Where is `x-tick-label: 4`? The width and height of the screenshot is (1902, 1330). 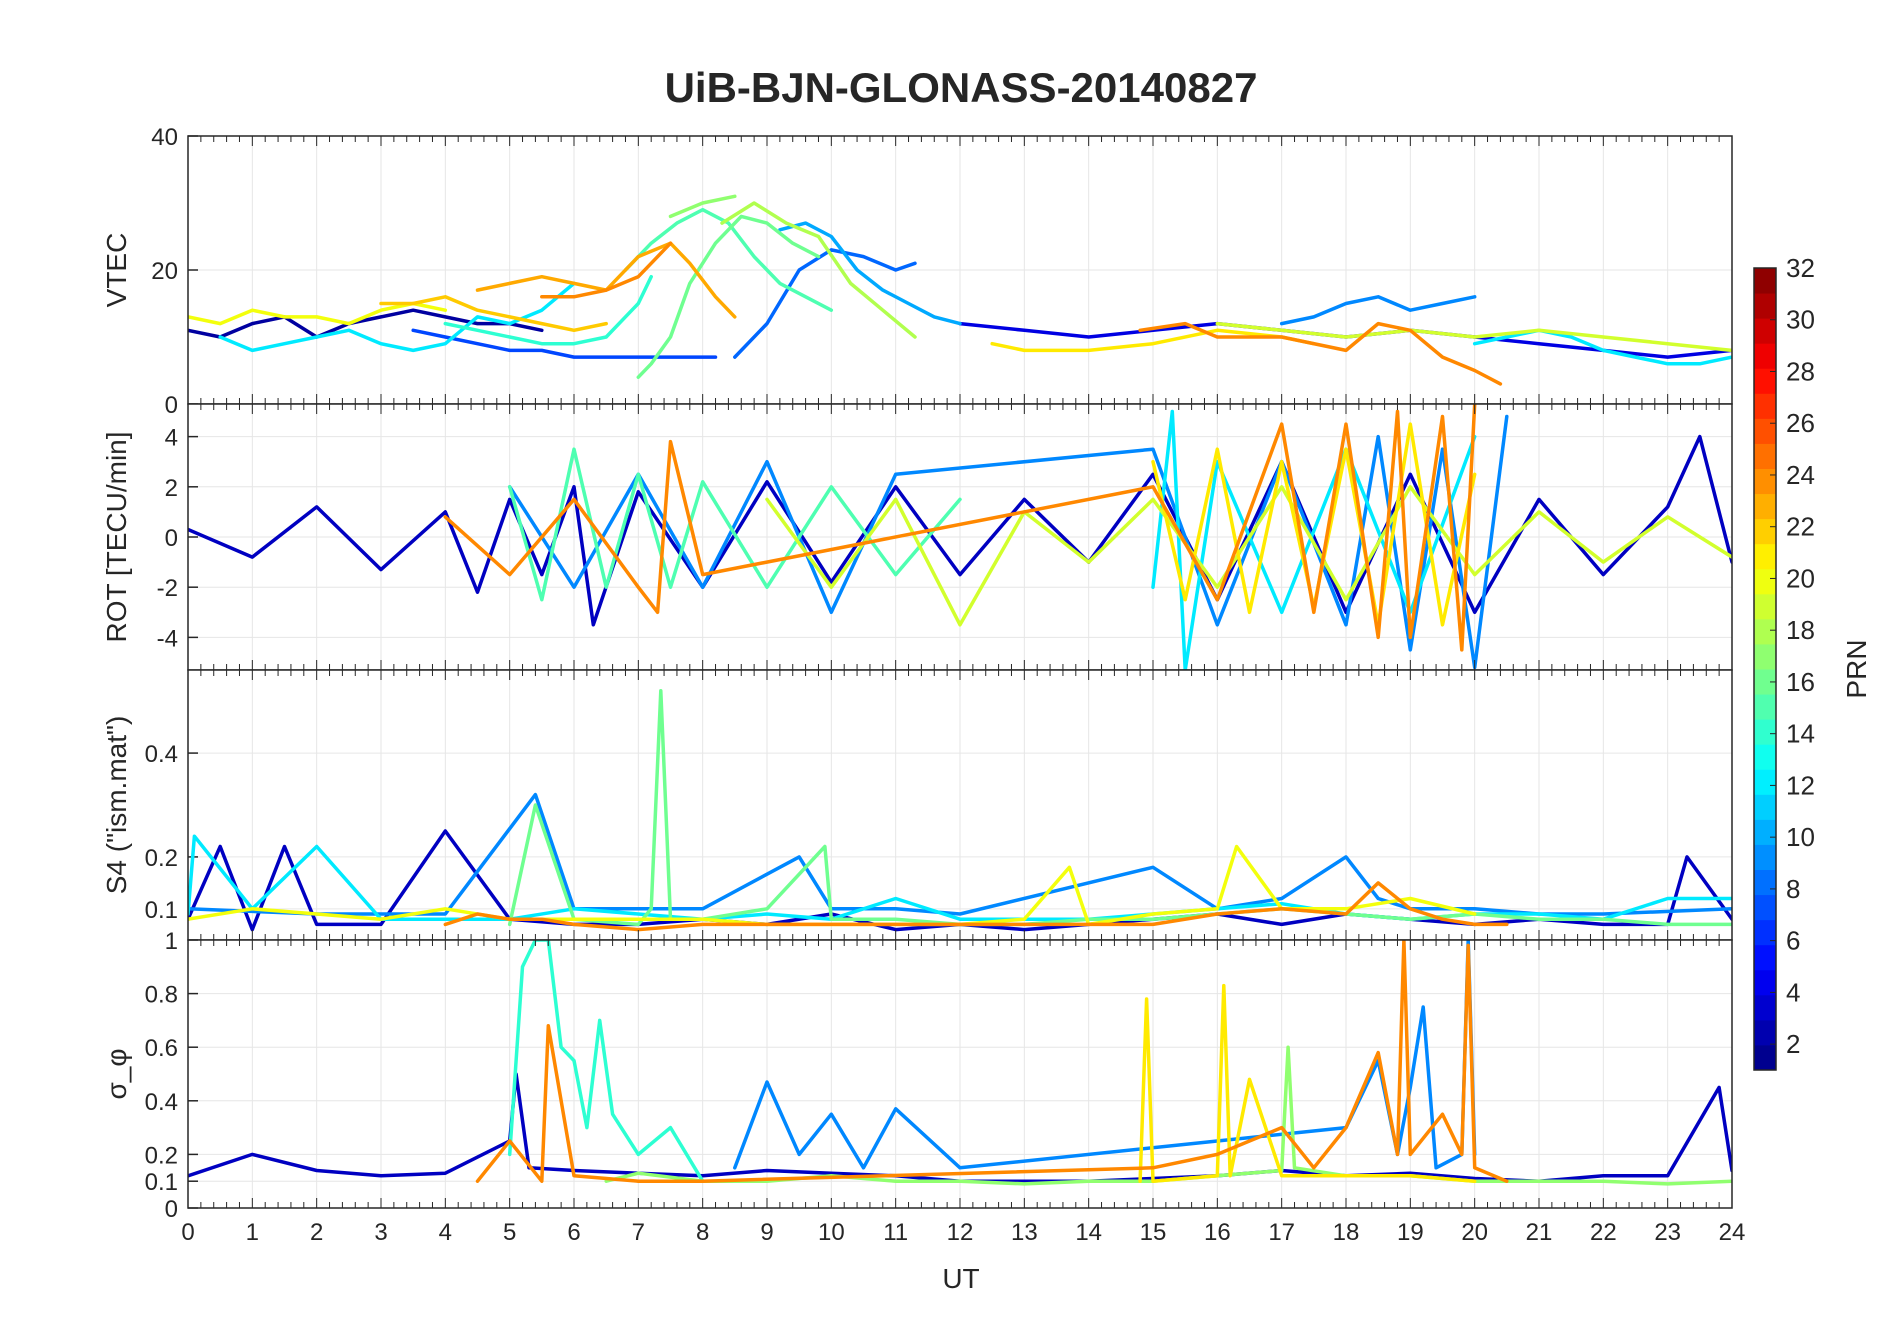 x-tick-label: 4 is located at coordinates (445, 1232).